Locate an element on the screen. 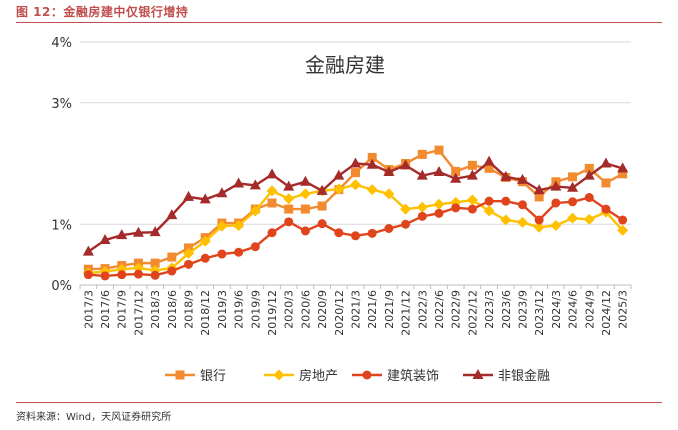 The height and width of the screenshot is (430, 678). x-tick-label: 2021/9 is located at coordinates (389, 309).